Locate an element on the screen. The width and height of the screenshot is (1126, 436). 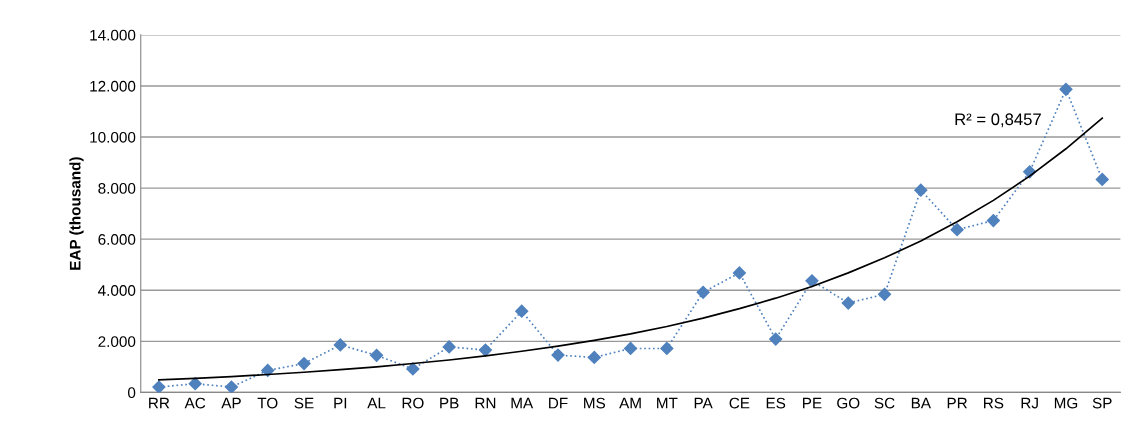
x-tick-label: CE is located at coordinates (739, 403).